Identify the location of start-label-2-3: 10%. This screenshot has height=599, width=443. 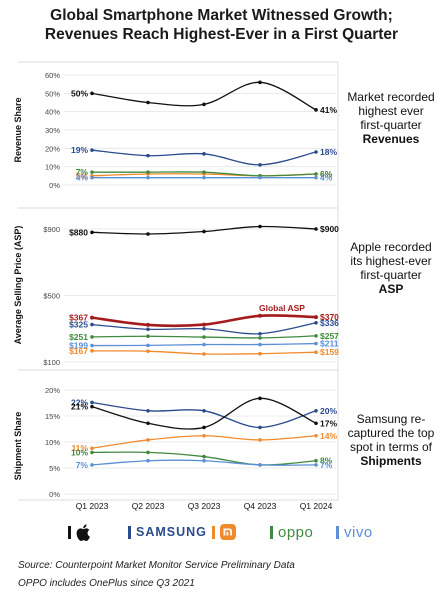
(79, 452).